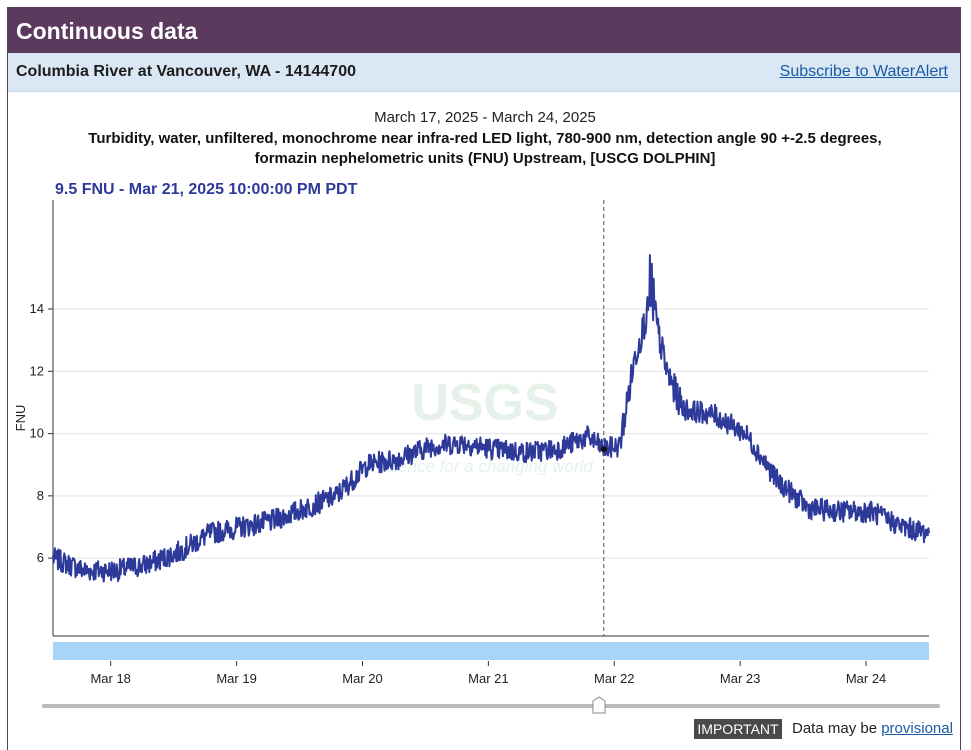 The image size is (971, 750). I want to click on y-axis-label: FNU, so click(20, 418).